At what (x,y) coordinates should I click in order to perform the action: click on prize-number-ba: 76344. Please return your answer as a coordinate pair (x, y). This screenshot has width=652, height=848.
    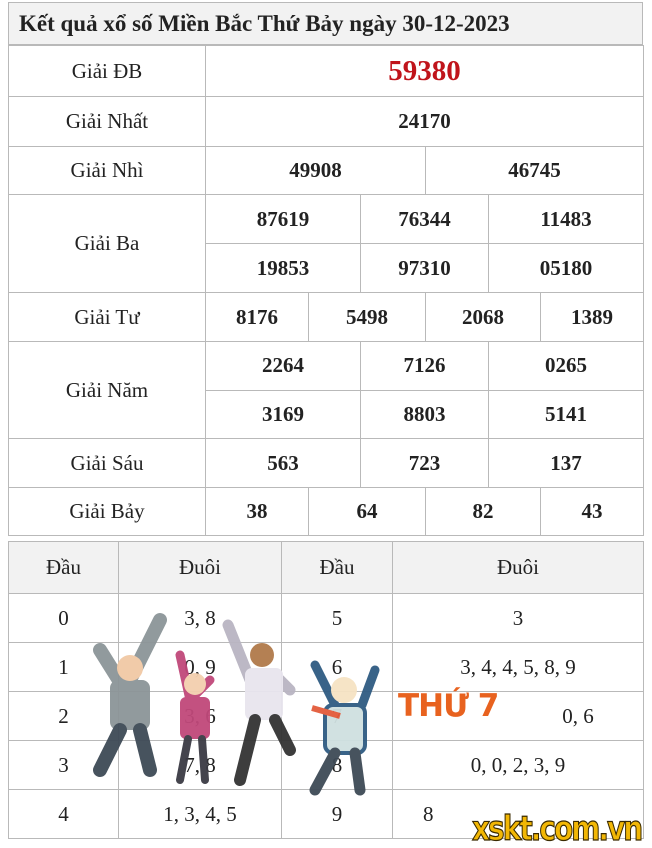
    Looking at the image, I should click on (424, 219).